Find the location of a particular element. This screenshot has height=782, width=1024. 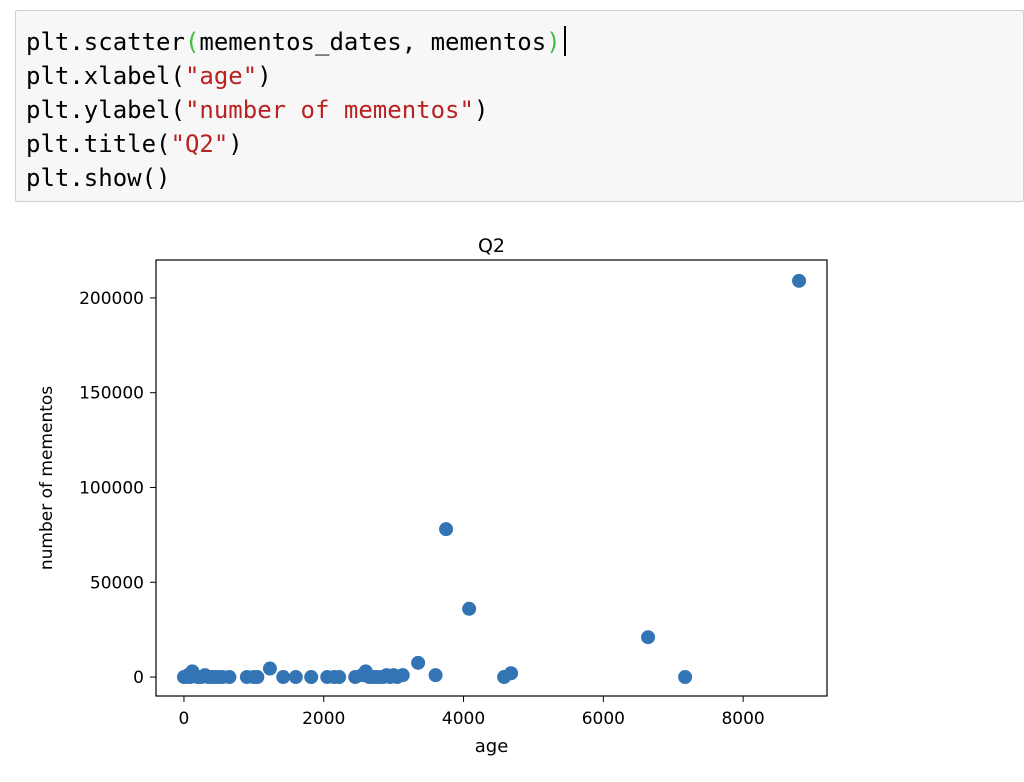

code-line: plt.scatter(mementos_dates, mementos) is located at coordinates (296, 42).